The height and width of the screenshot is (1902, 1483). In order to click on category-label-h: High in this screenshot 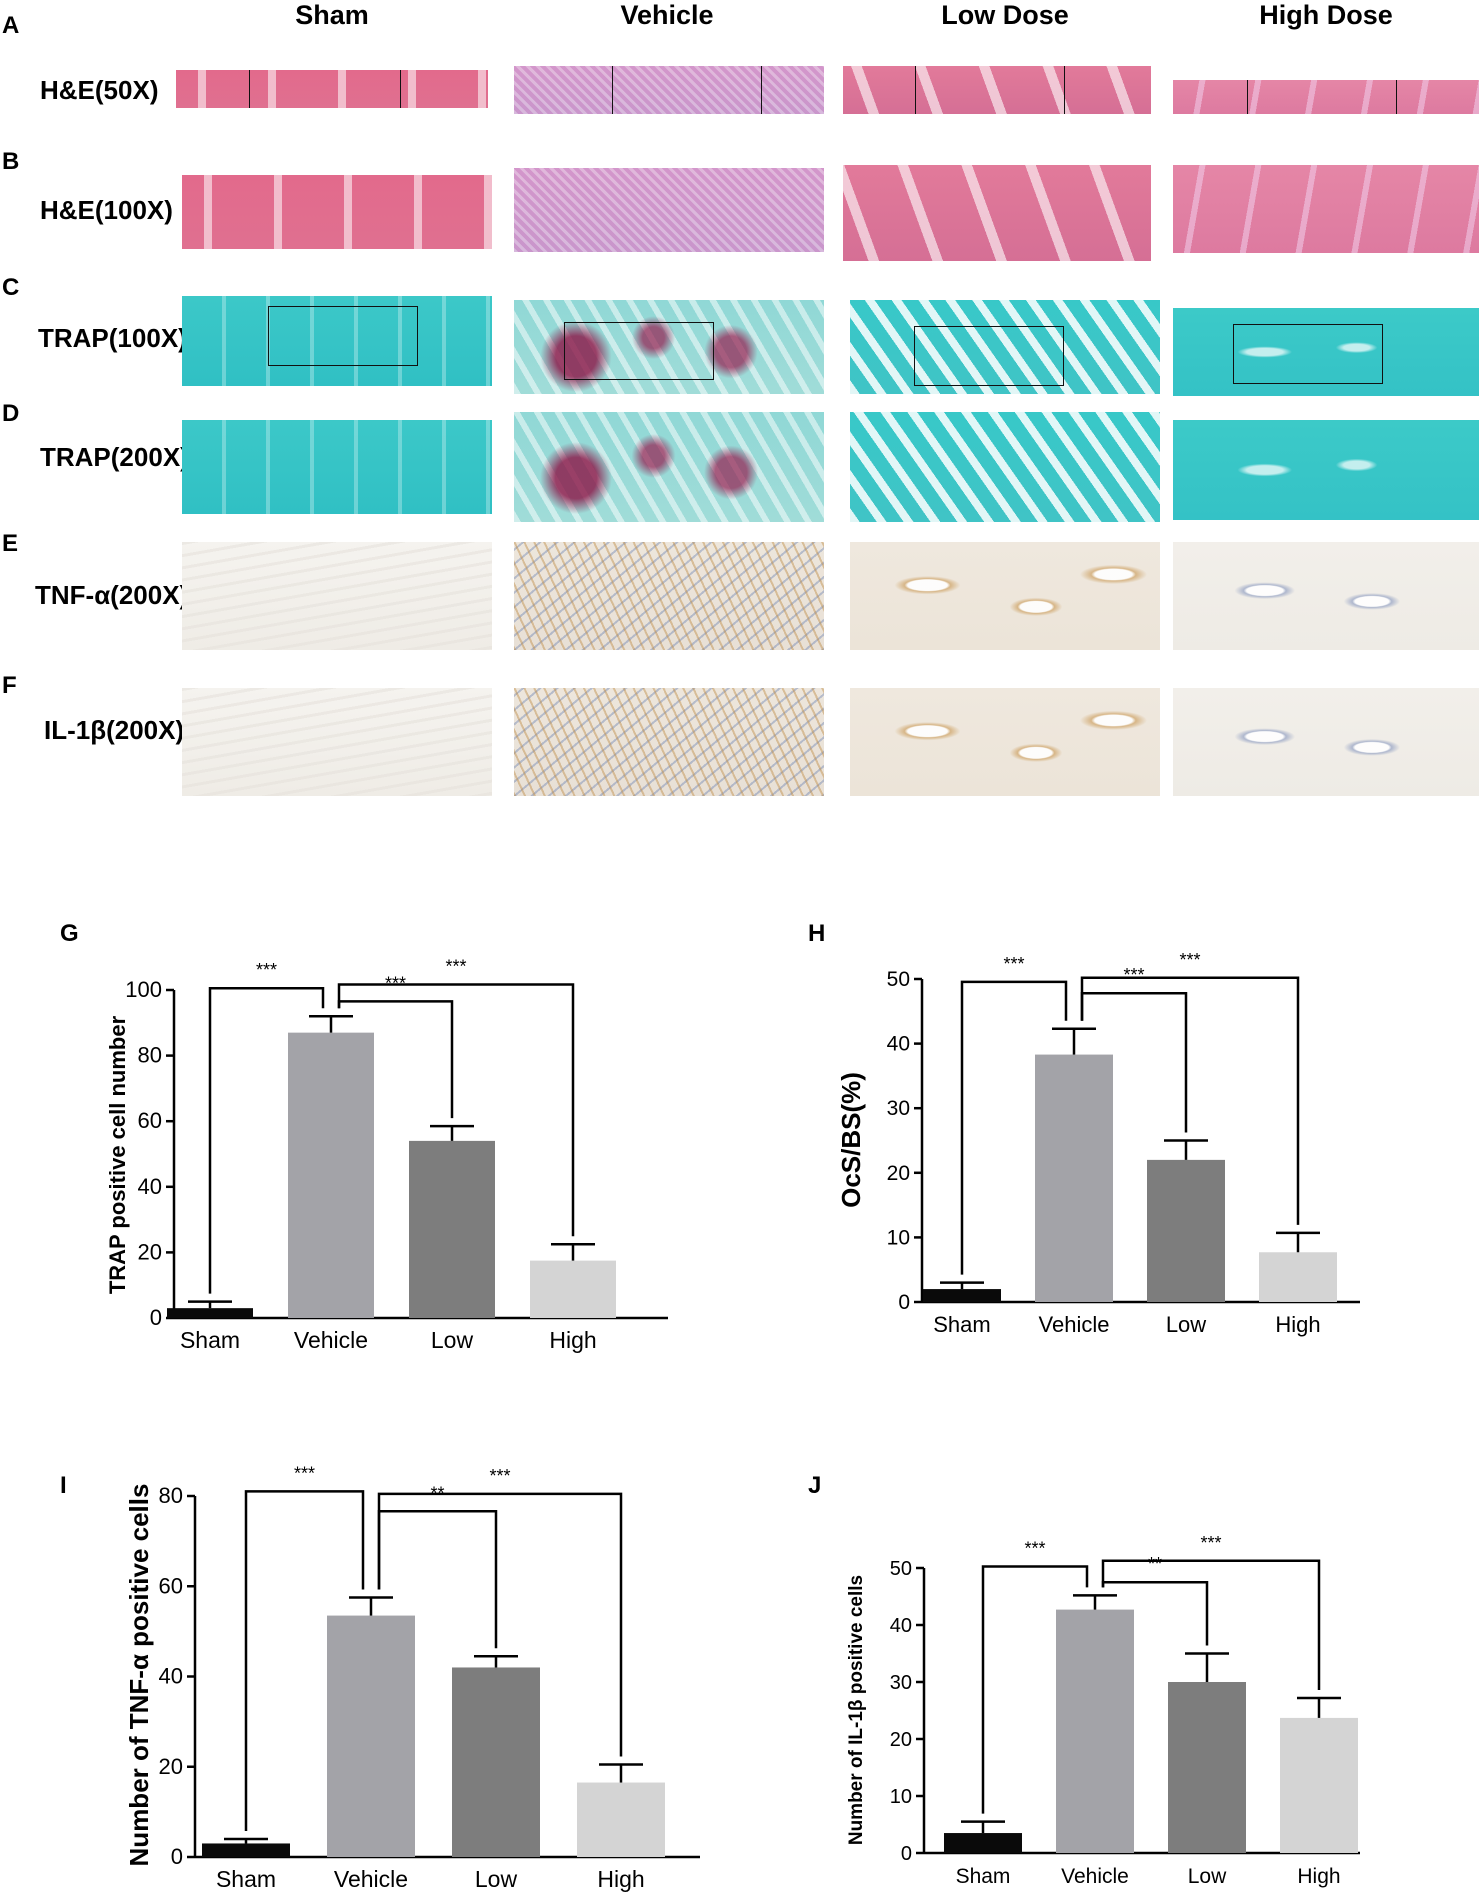, I will do `click(1297, 1324)`.